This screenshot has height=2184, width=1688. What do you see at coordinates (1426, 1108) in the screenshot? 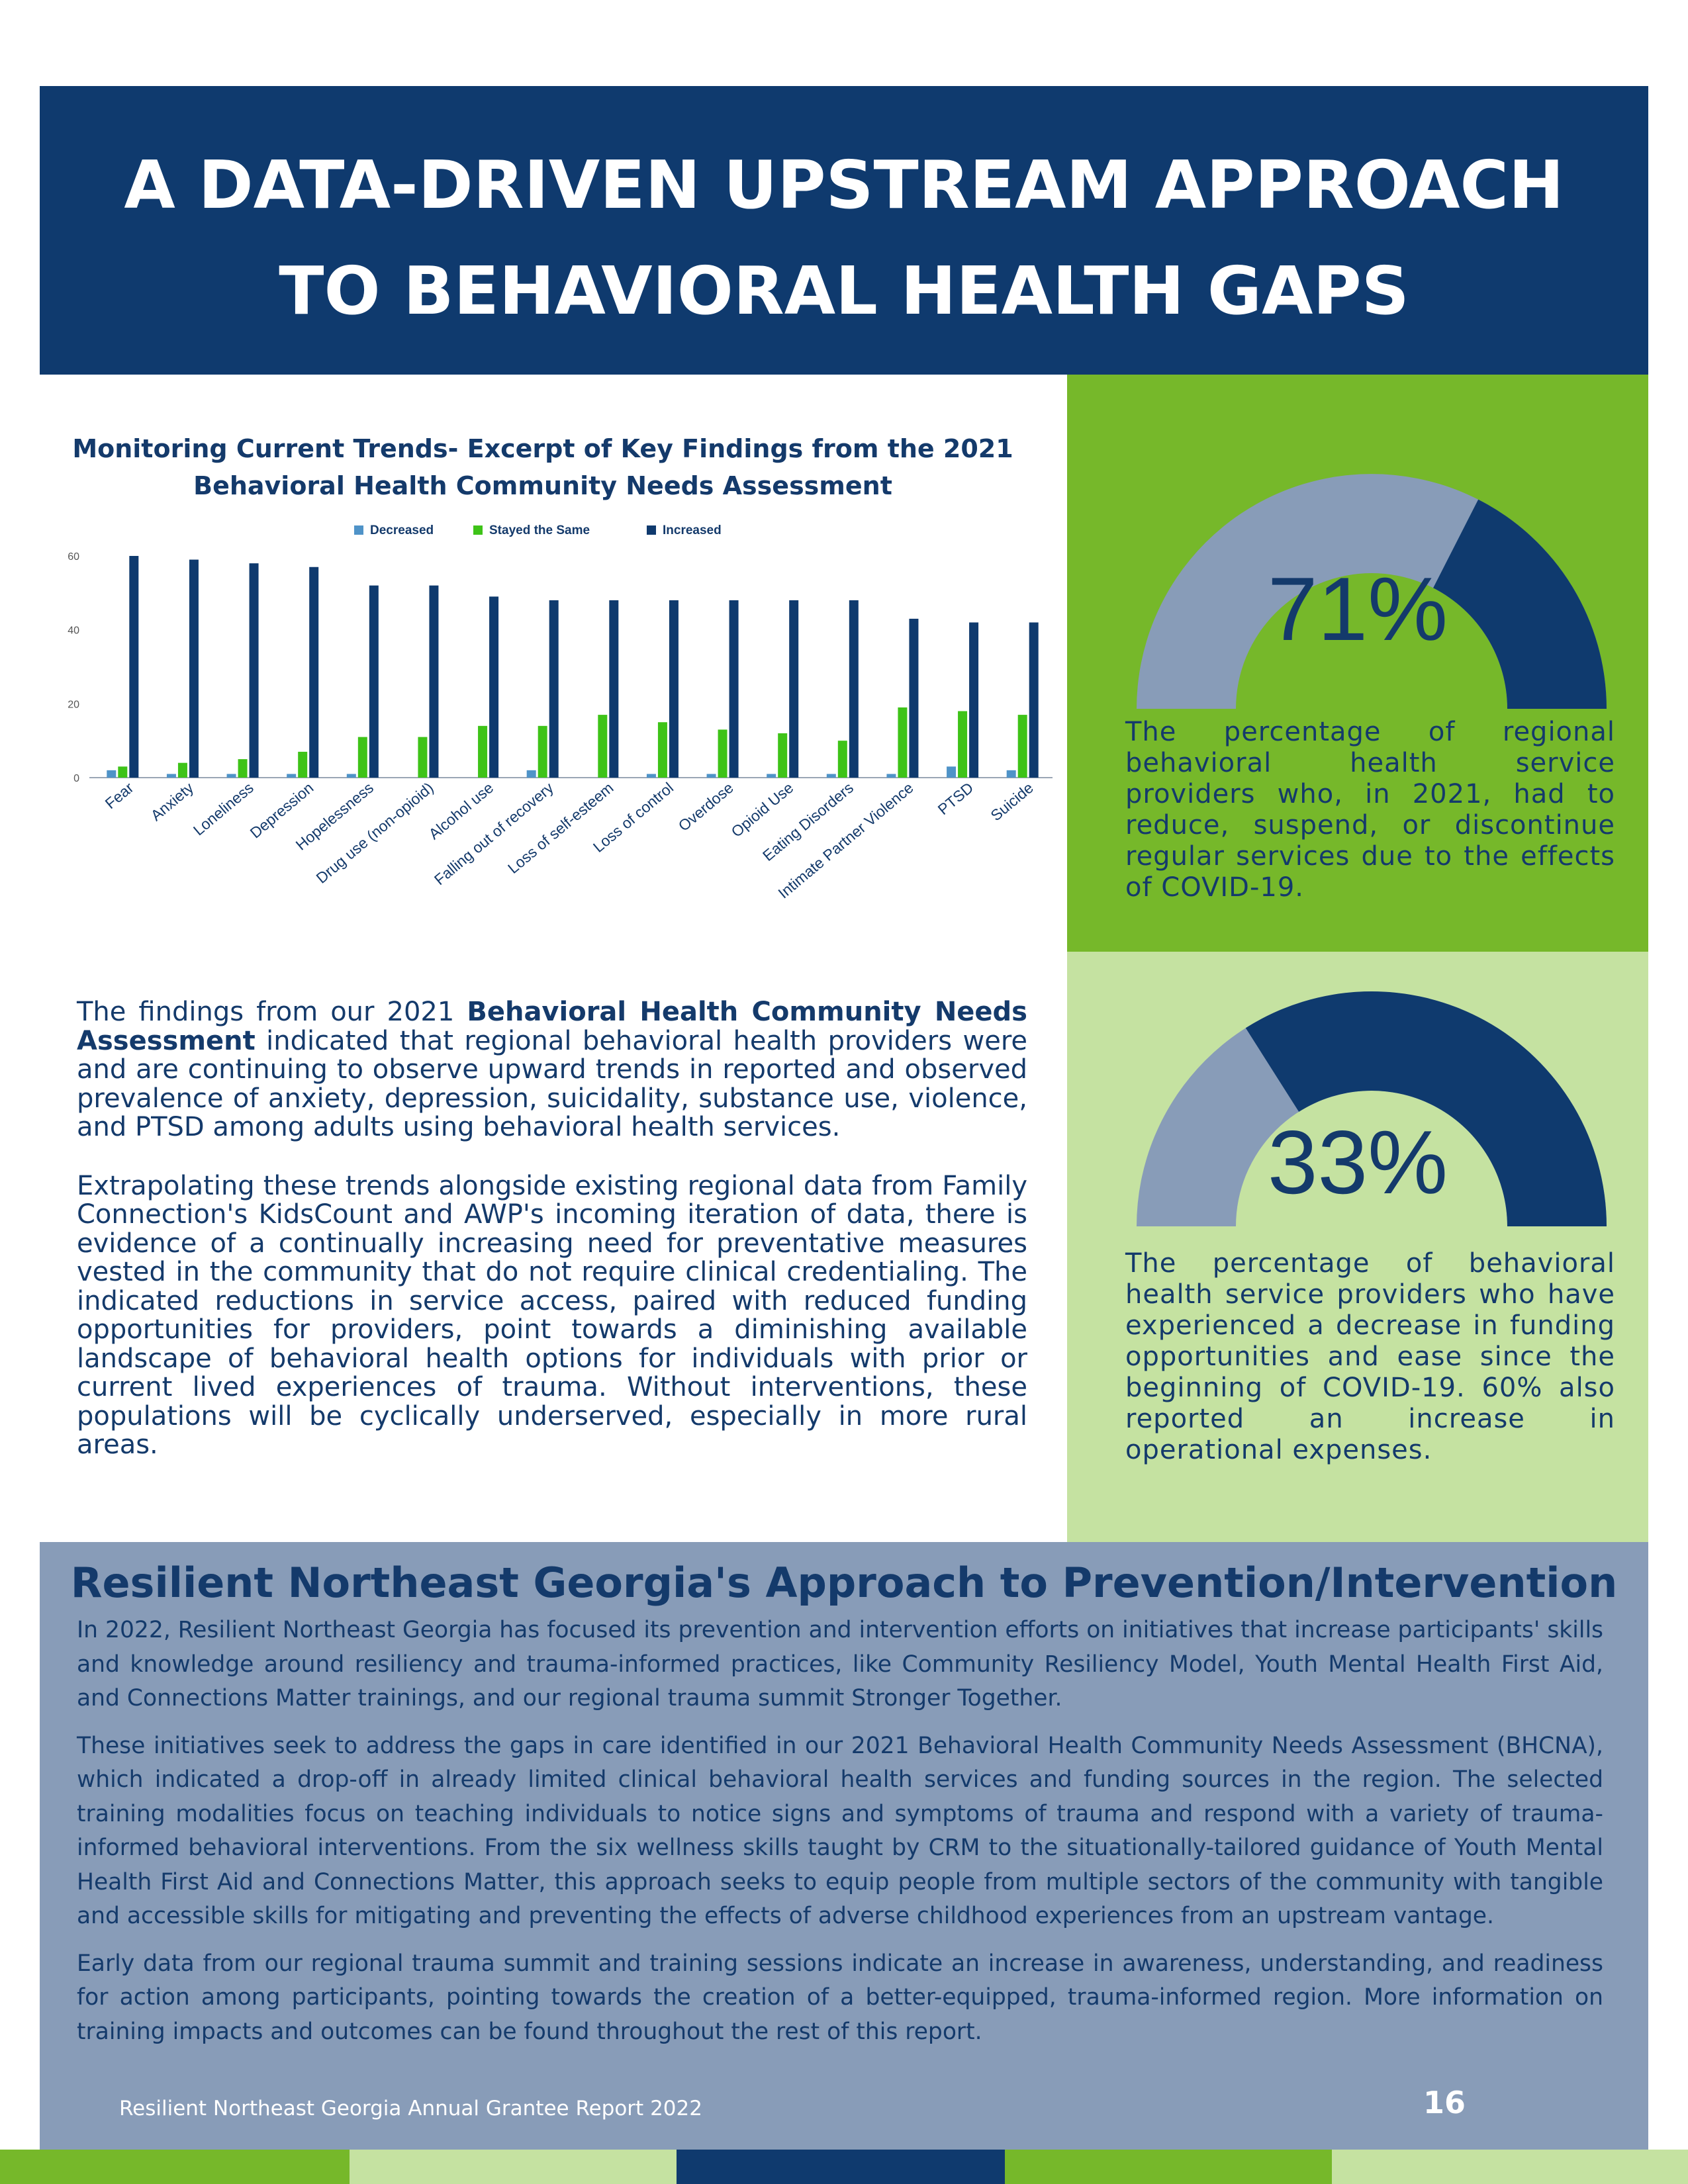
I see `gauge-33-fill` at bounding box center [1426, 1108].